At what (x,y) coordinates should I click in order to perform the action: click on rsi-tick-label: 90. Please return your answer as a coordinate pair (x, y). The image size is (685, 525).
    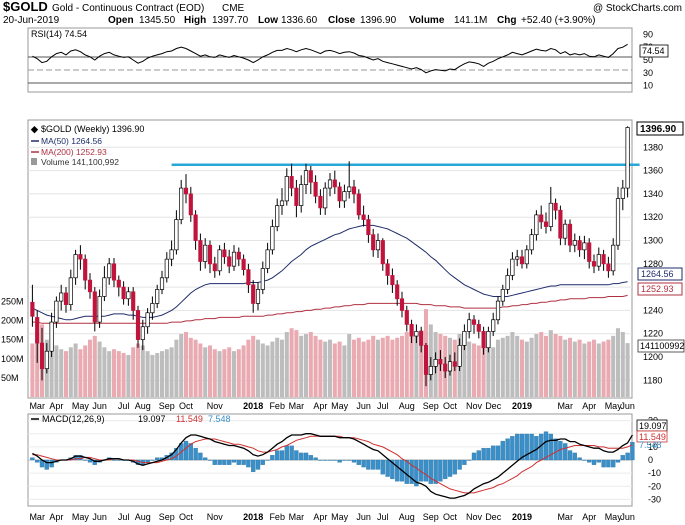
    Looking at the image, I should click on (648, 34).